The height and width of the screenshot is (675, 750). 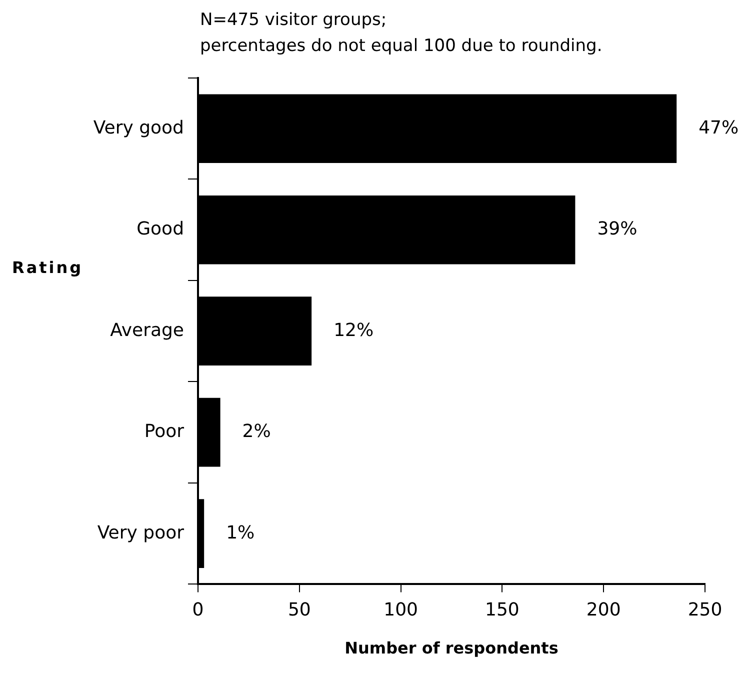 What do you see at coordinates (603, 610) in the screenshot?
I see `x-tick-label: 200` at bounding box center [603, 610].